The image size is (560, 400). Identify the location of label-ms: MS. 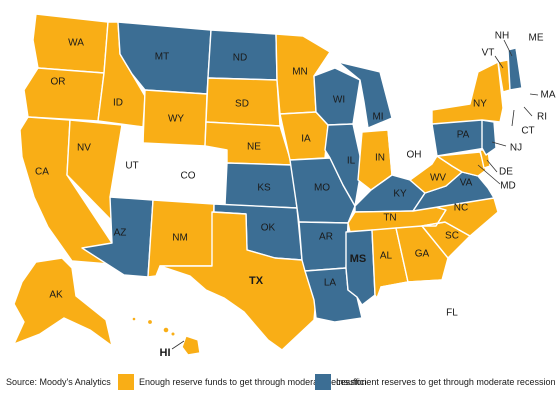
(358, 259).